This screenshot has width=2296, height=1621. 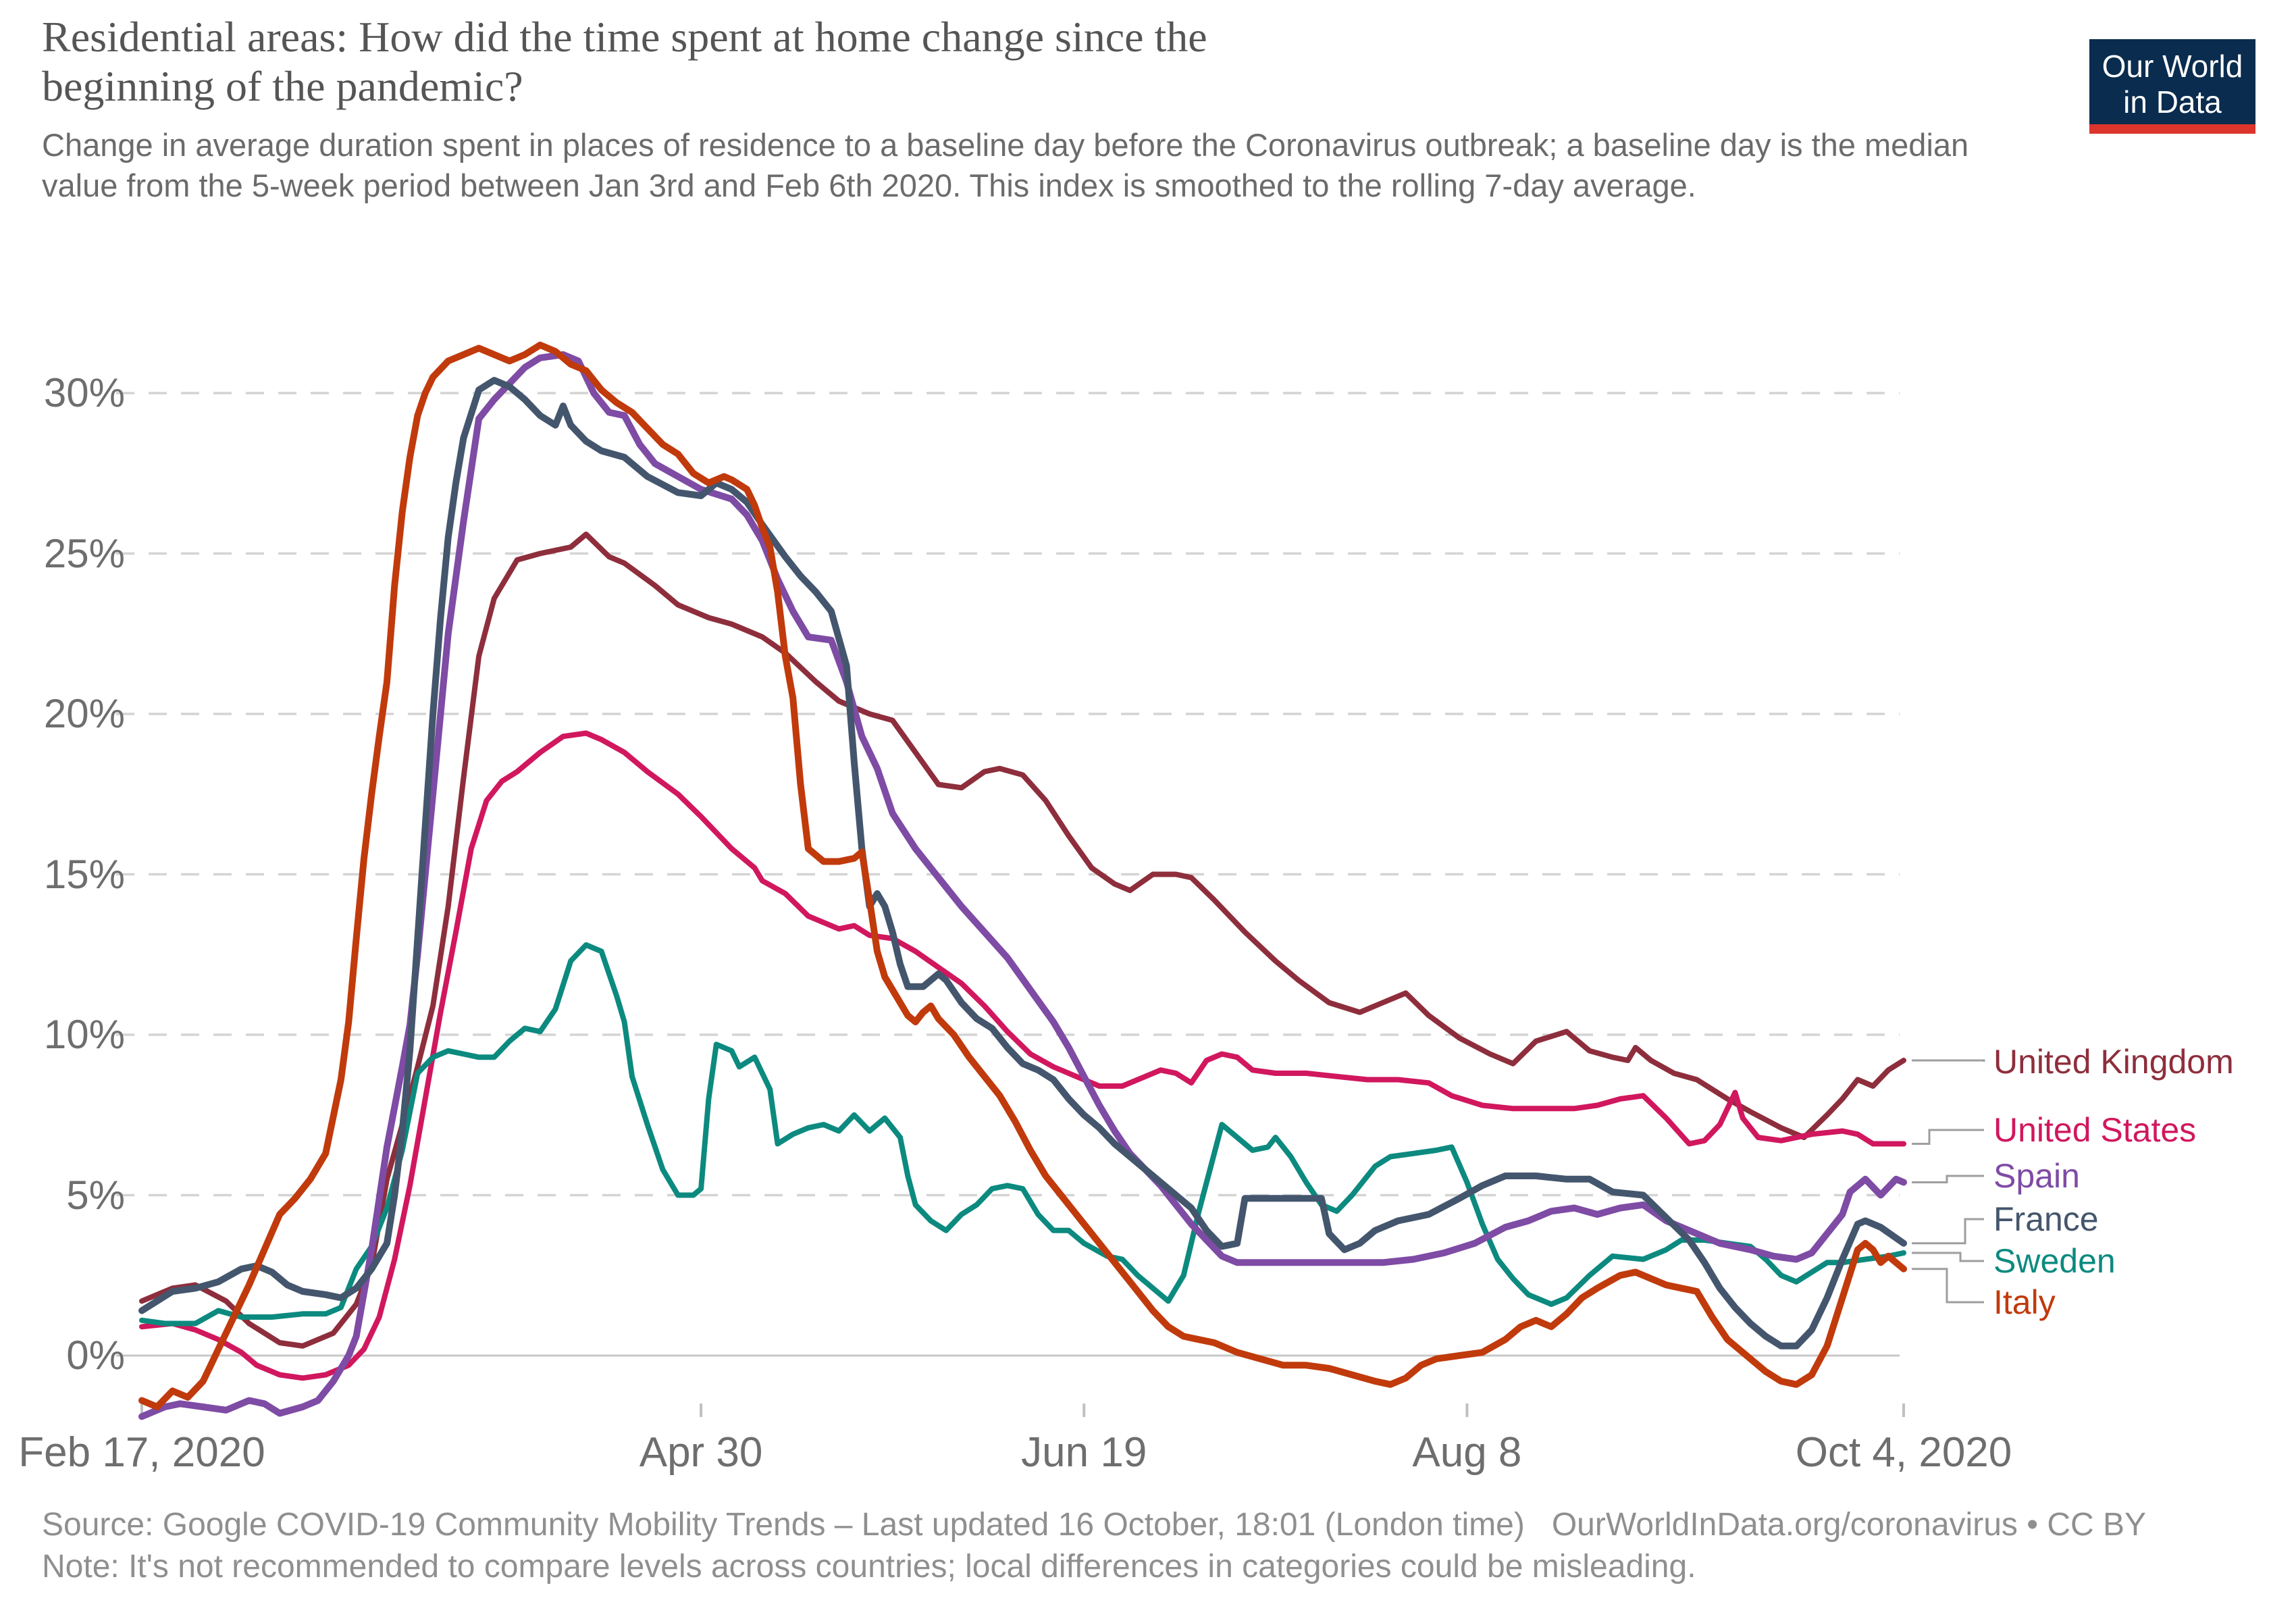 What do you see at coordinates (2095, 1130) in the screenshot?
I see `legend-label-united-states: United States` at bounding box center [2095, 1130].